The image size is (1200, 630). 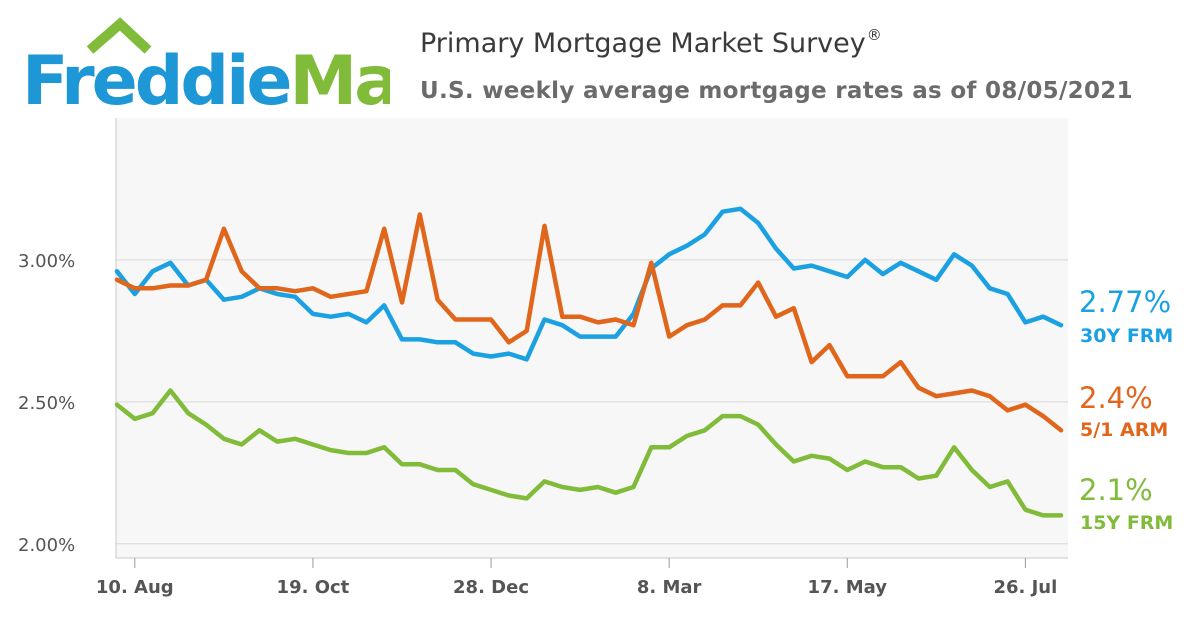 What do you see at coordinates (1125, 302) in the screenshot?
I see `end-value-frm30: 2.77%` at bounding box center [1125, 302].